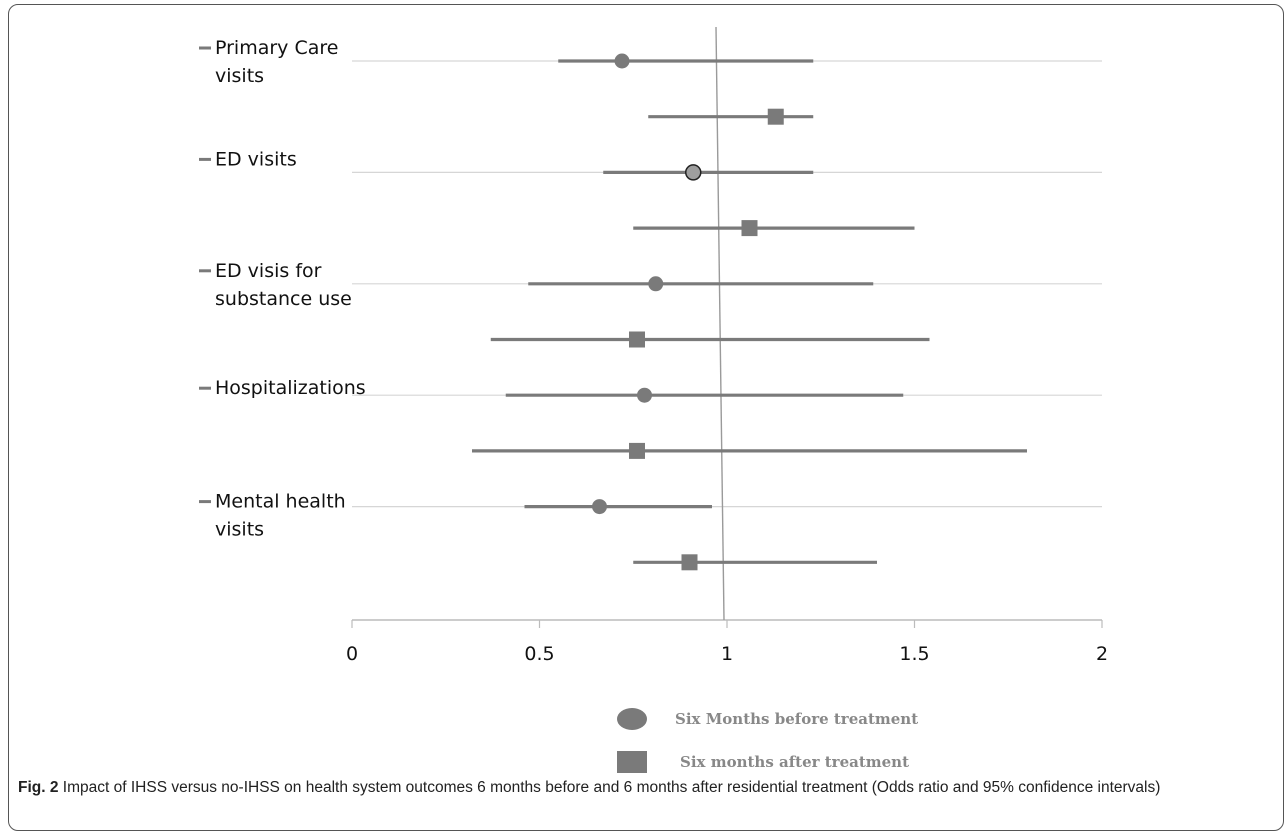  I want to click on legend-label: Six months after treatment, so click(794, 762).